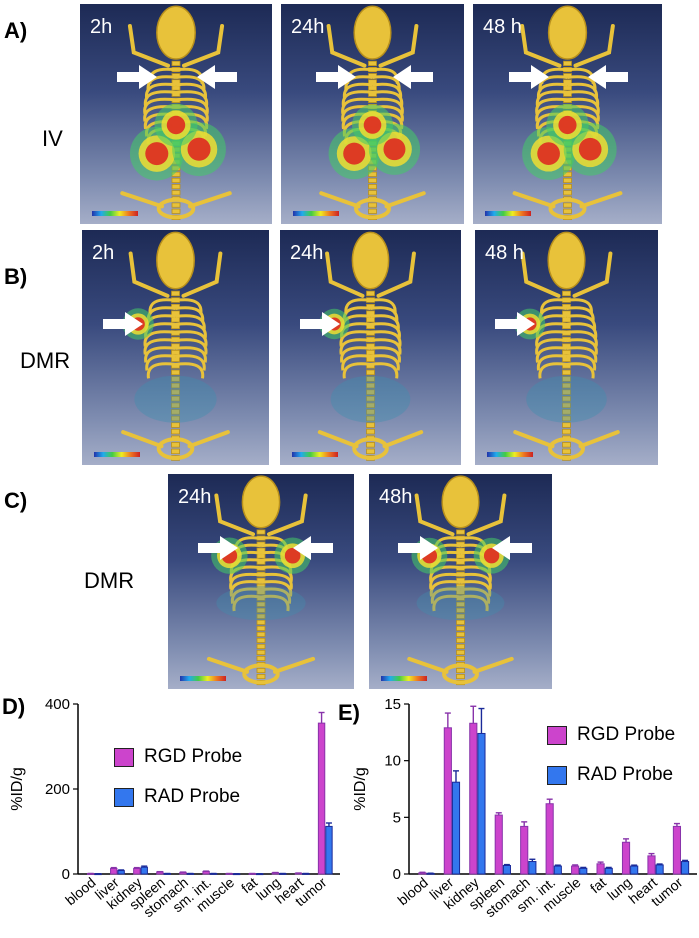 This screenshot has height=938, width=699. What do you see at coordinates (16, 30) in the screenshot?
I see `panel-a-letter: A)` at bounding box center [16, 30].